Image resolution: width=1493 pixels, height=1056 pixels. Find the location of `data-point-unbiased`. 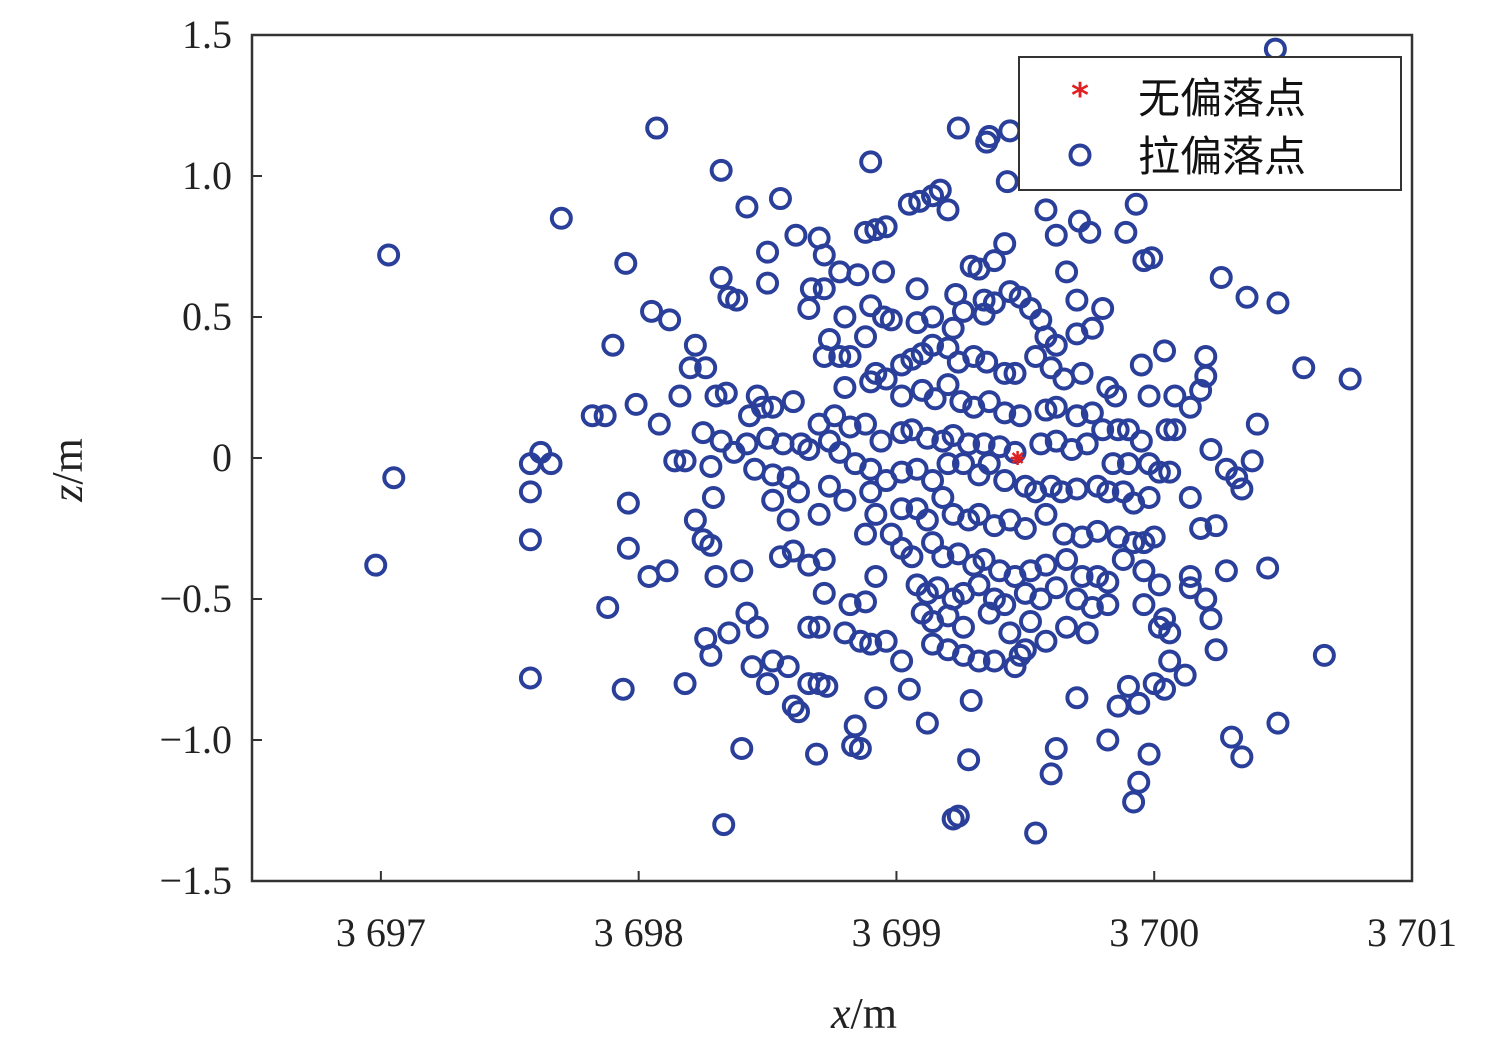

data-point-unbiased is located at coordinates (1017, 458).